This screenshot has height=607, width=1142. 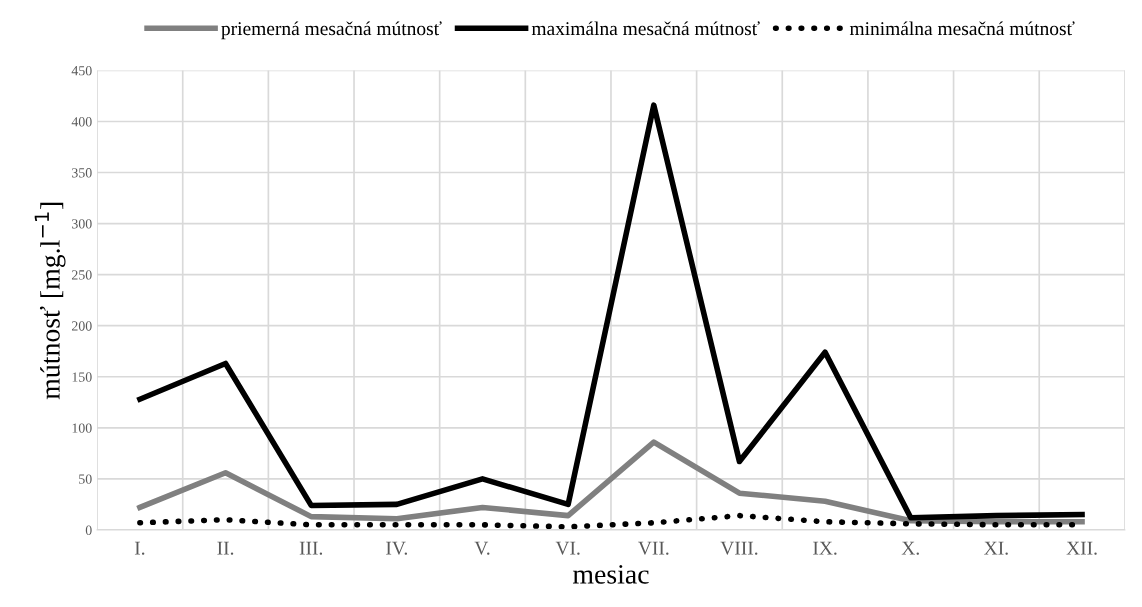 What do you see at coordinates (81, 275) in the screenshot?
I see `y-tick-label: 250` at bounding box center [81, 275].